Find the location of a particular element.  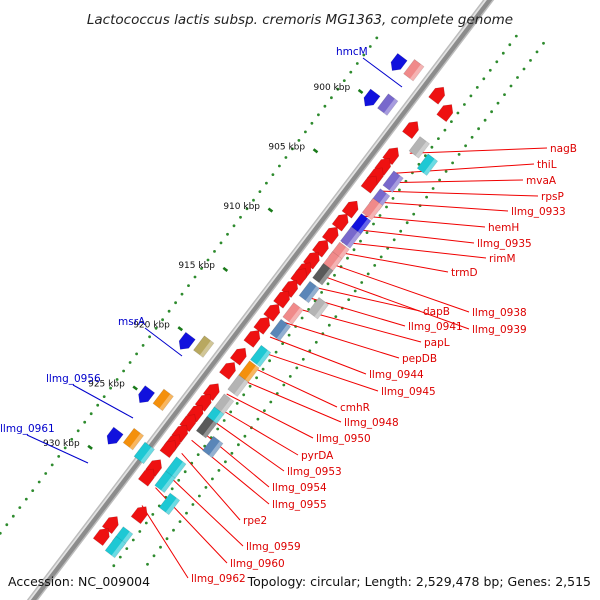

reverse-gene-label: llmg_0948 is located at coordinates (371, 423).